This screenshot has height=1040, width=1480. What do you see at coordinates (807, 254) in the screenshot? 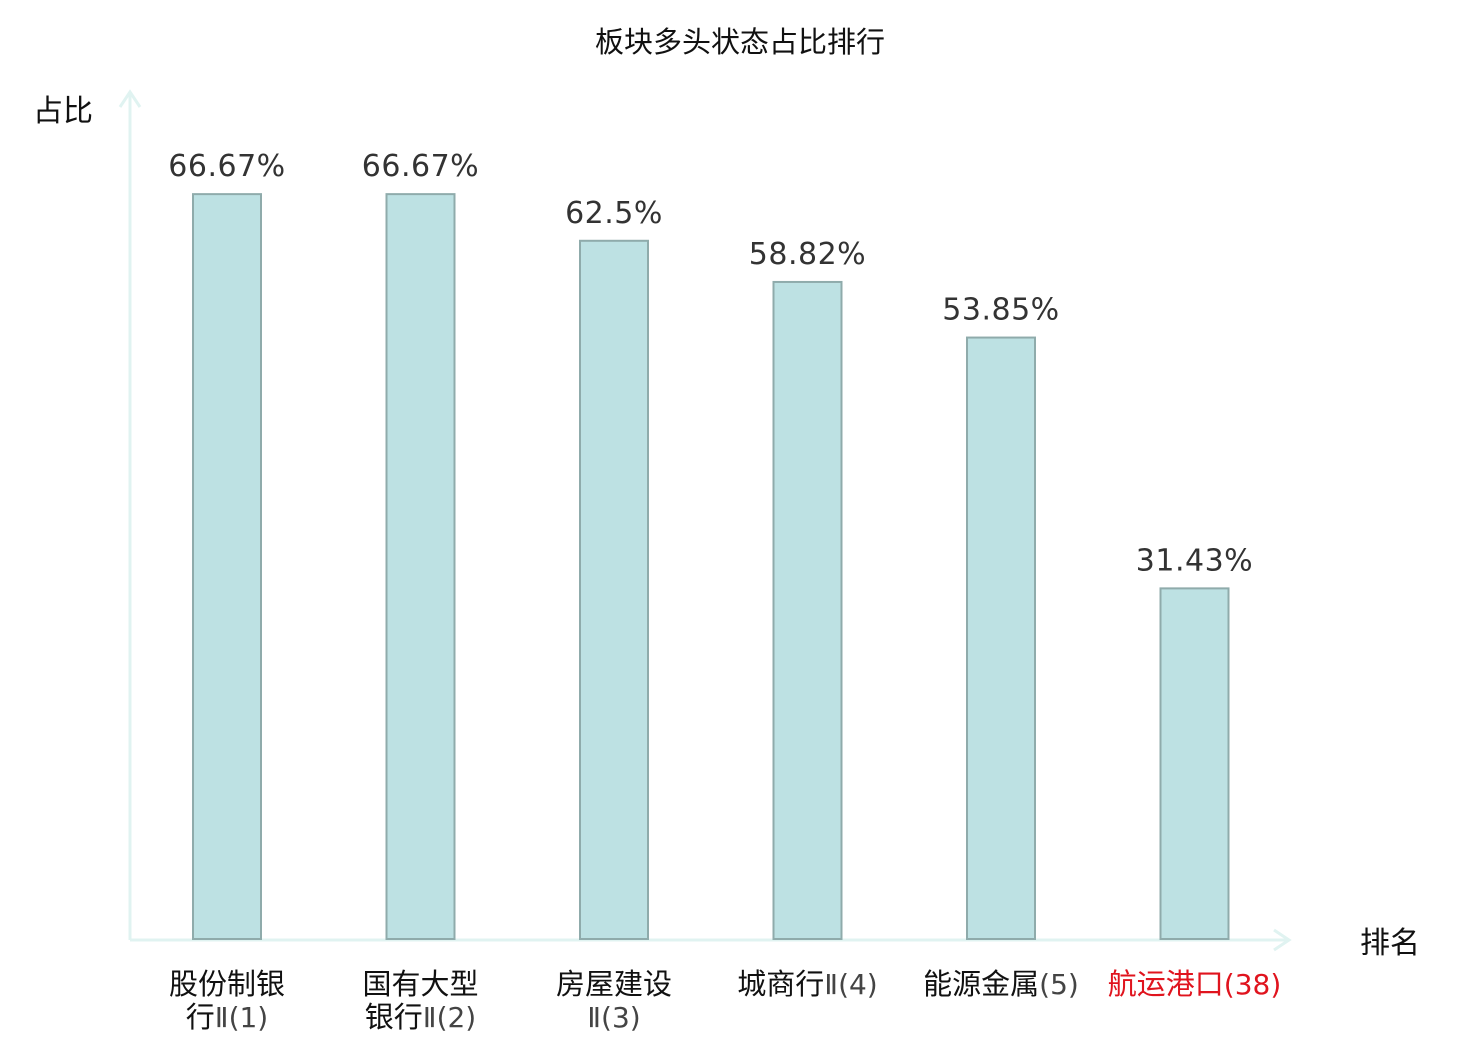
I see `value-label-4: 58.82%` at bounding box center [807, 254].